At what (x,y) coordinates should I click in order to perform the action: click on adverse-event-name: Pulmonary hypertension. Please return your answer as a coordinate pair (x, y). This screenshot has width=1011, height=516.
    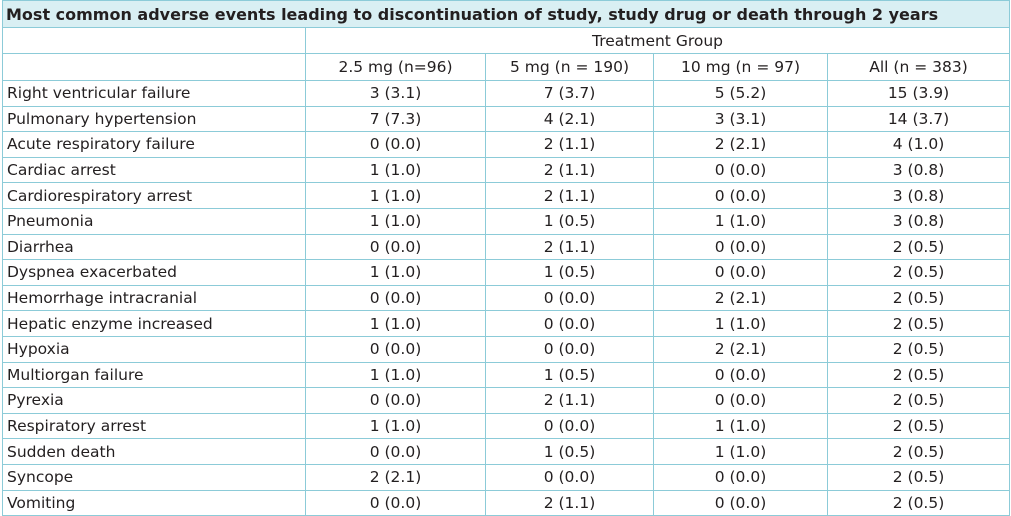
    Looking at the image, I should click on (154, 119).